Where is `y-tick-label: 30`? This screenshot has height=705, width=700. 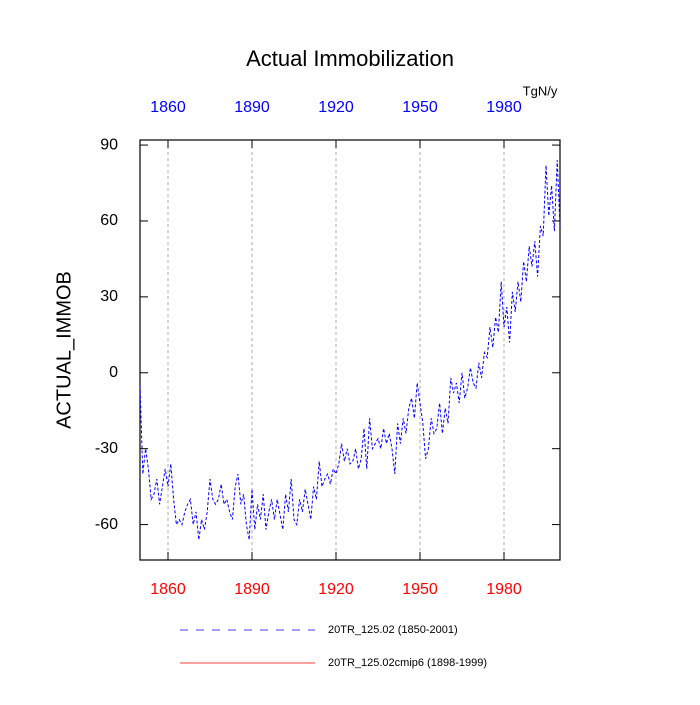 y-tick-label: 30 is located at coordinates (109, 296).